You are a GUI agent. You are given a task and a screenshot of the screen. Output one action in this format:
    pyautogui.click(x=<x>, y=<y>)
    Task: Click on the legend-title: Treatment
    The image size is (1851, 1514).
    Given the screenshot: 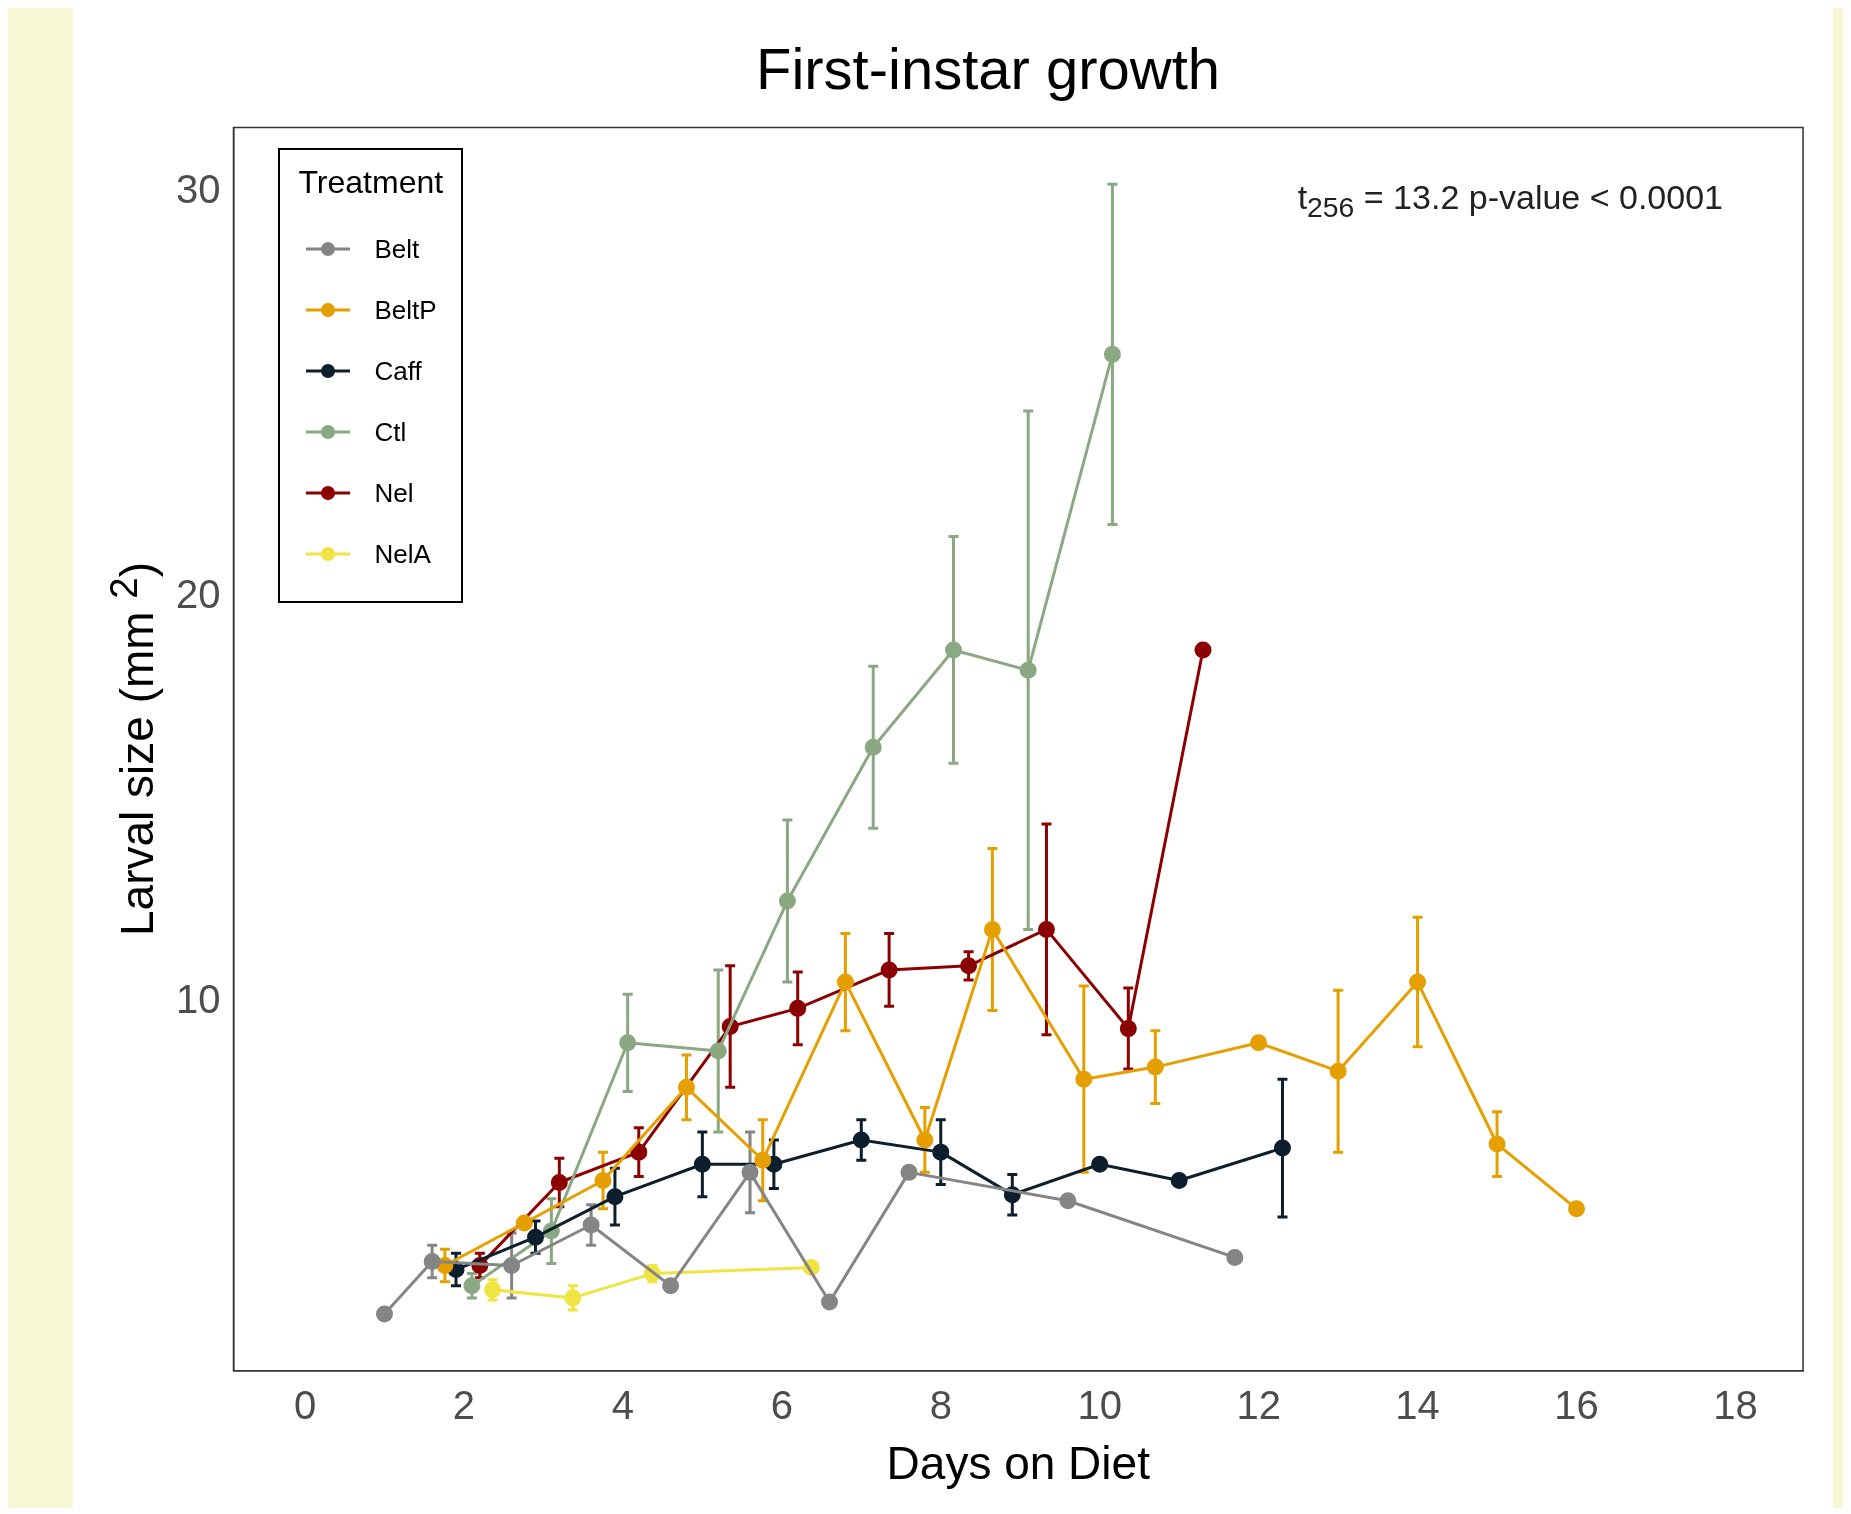 What is the action you would take?
    pyautogui.click(x=371, y=182)
    